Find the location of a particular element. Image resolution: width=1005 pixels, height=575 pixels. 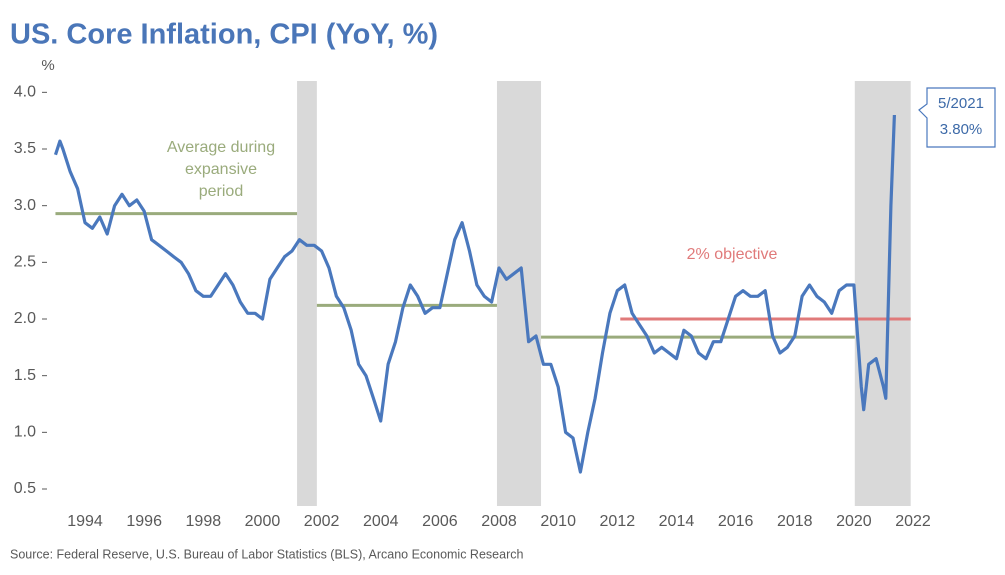

x-tick-label: 2022 is located at coordinates (913, 521).